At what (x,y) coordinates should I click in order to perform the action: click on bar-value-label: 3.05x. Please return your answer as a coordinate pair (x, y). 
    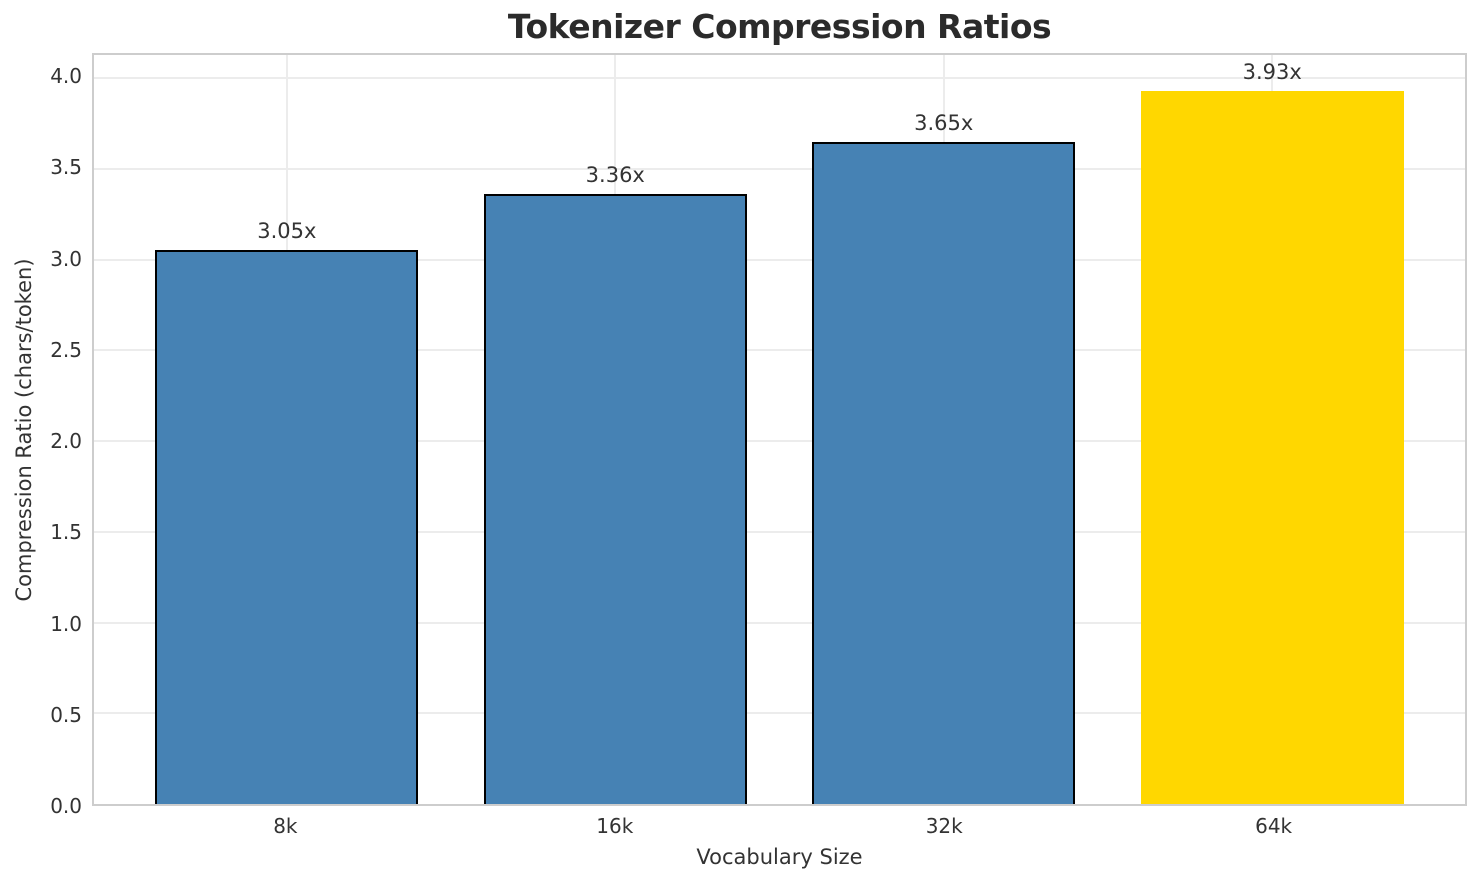
    Looking at the image, I should click on (287, 231).